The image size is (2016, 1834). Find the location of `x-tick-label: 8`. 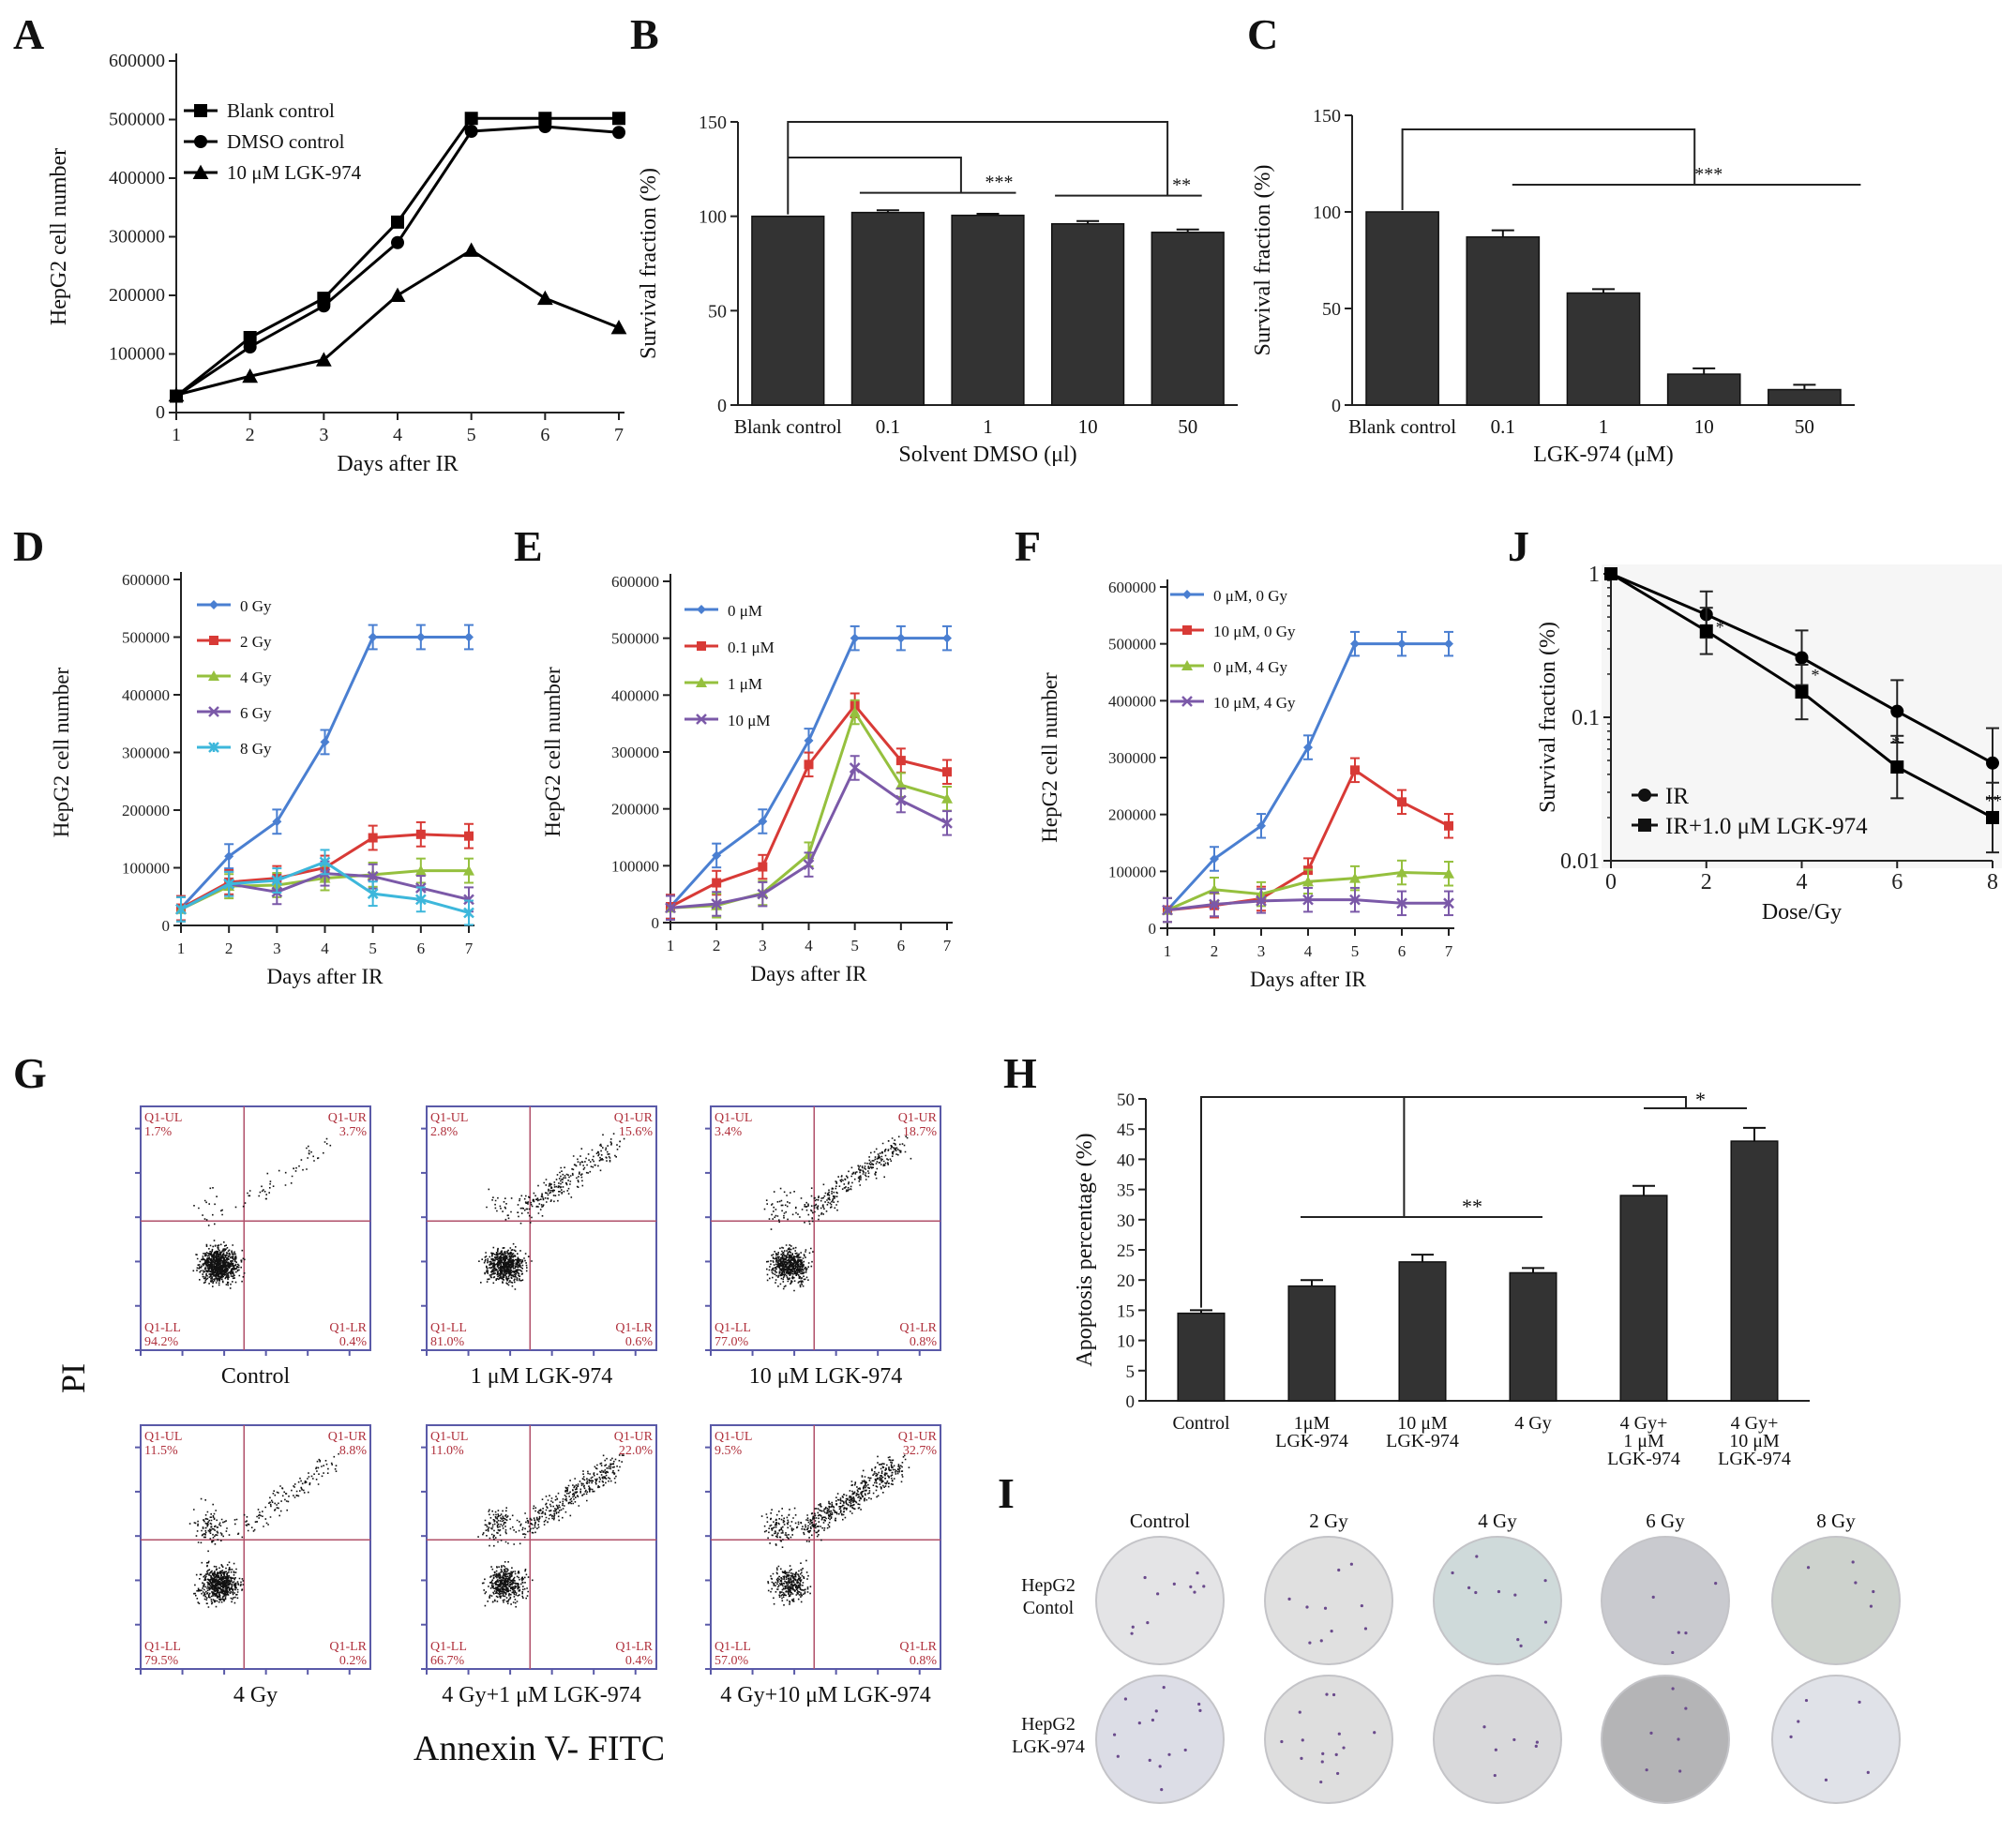

x-tick-label: 8 is located at coordinates (1992, 882).